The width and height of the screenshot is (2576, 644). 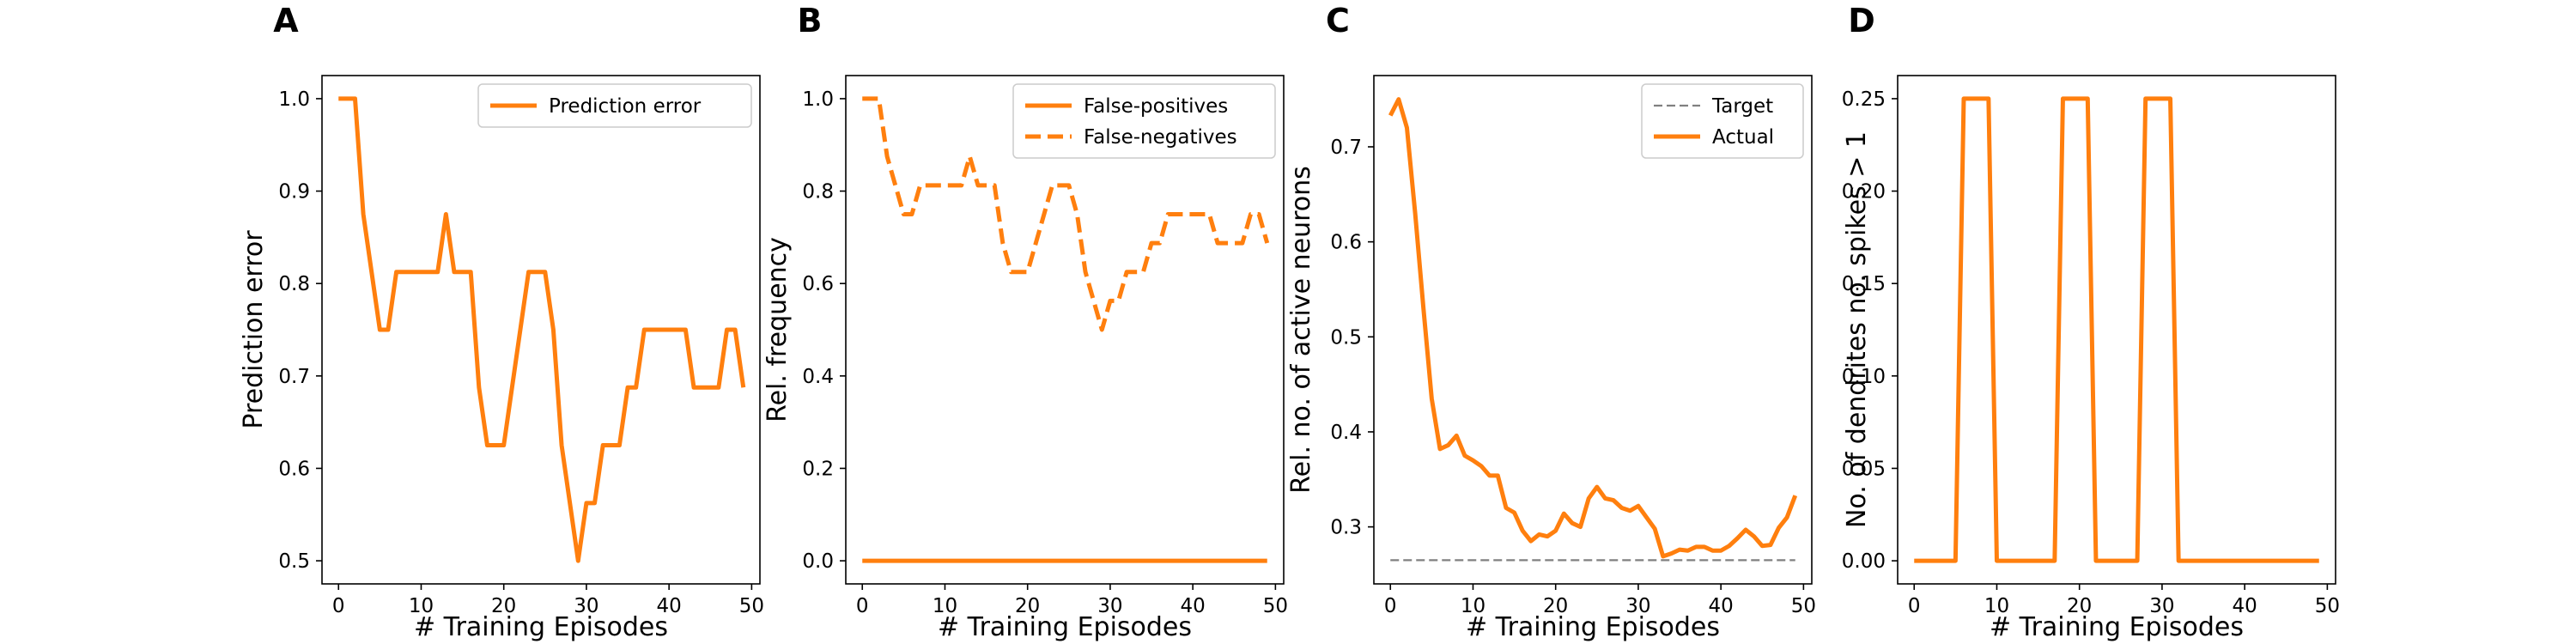 What do you see at coordinates (1857, 329) in the screenshot?
I see `y-axis-label: No. of dendrites no. spikes > 1` at bounding box center [1857, 329].